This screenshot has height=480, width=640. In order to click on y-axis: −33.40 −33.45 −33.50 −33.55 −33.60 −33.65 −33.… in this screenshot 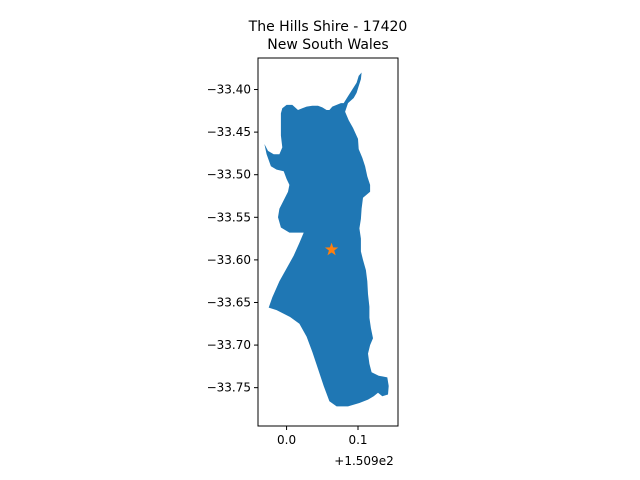, I will do `click(232, 239)`.